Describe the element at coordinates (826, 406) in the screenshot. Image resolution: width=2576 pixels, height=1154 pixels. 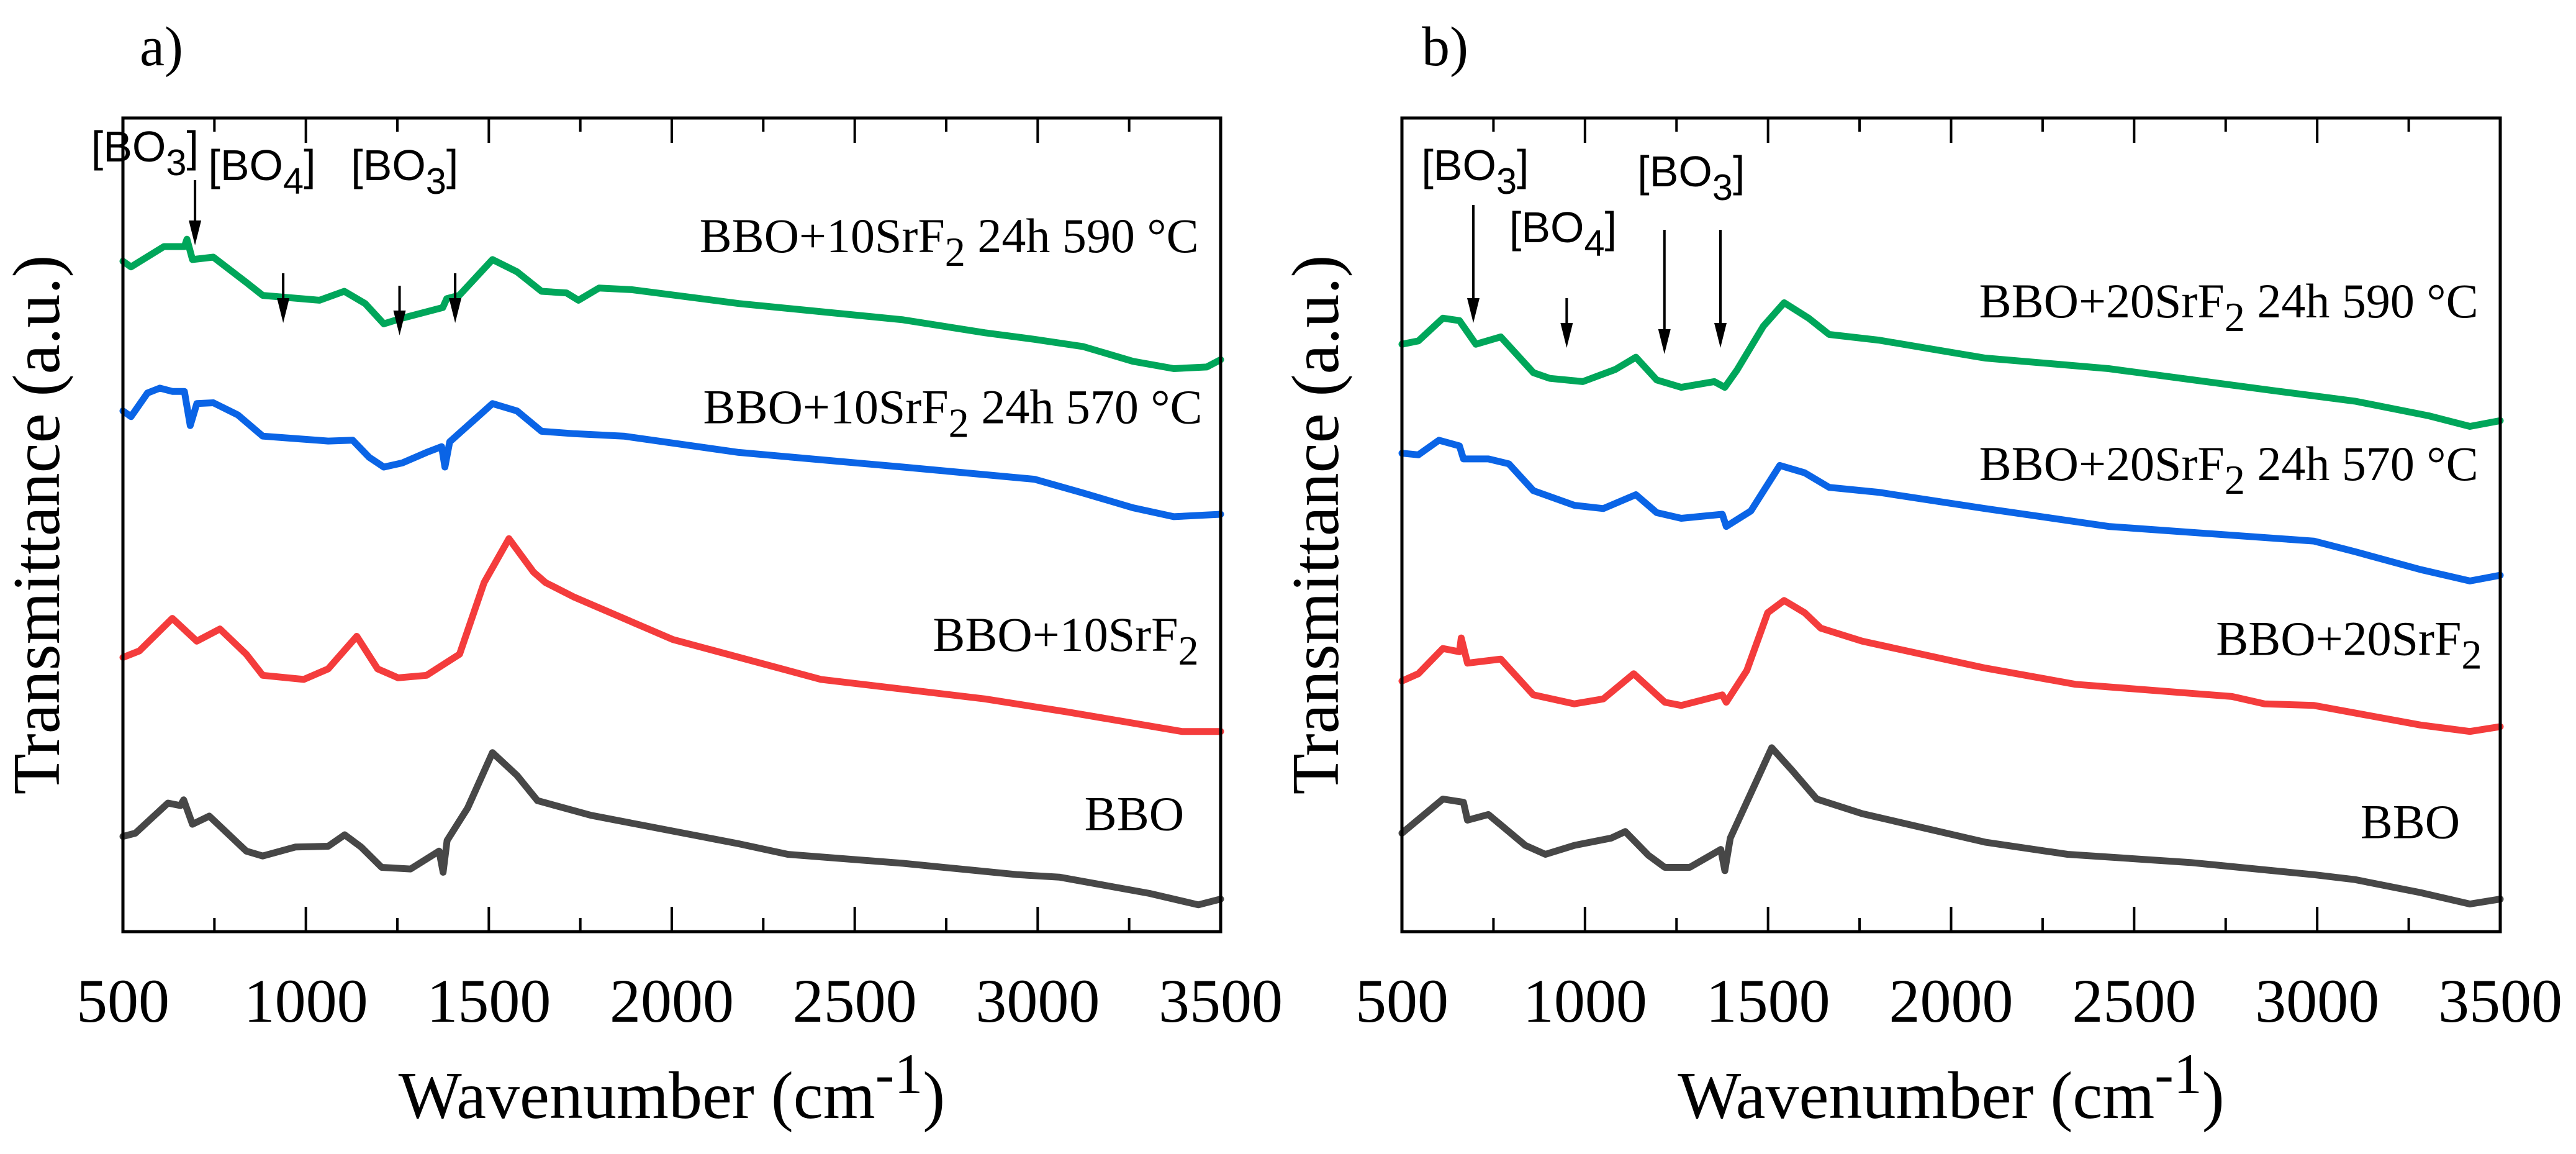
I see `series-label-1-main: BBO+10SrF` at that location.